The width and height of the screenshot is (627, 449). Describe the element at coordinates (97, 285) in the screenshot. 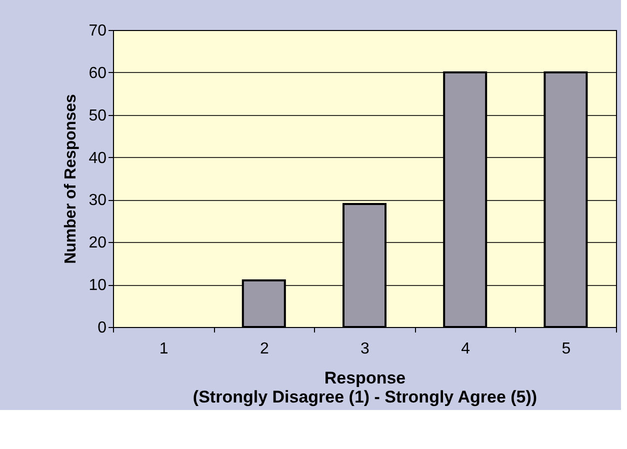

I see `y-tick-label: 10` at that location.